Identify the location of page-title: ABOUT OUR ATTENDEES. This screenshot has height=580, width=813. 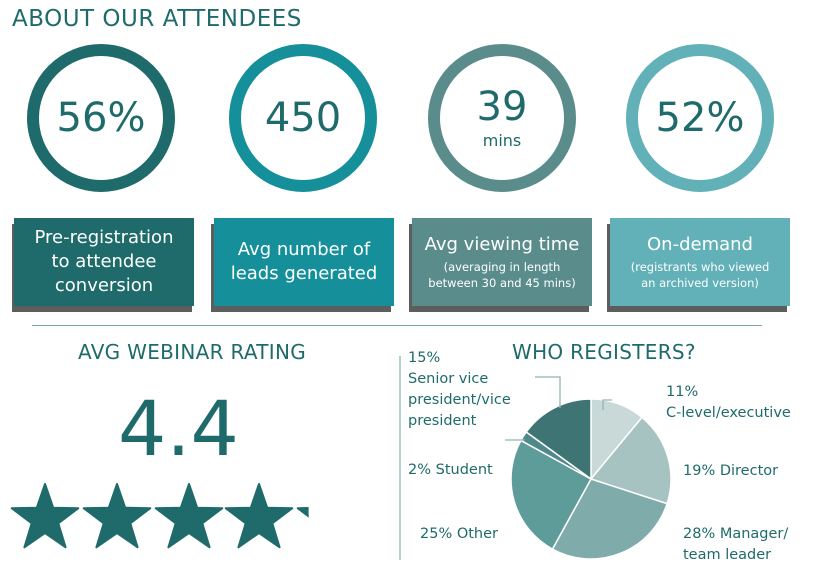
(157, 19).